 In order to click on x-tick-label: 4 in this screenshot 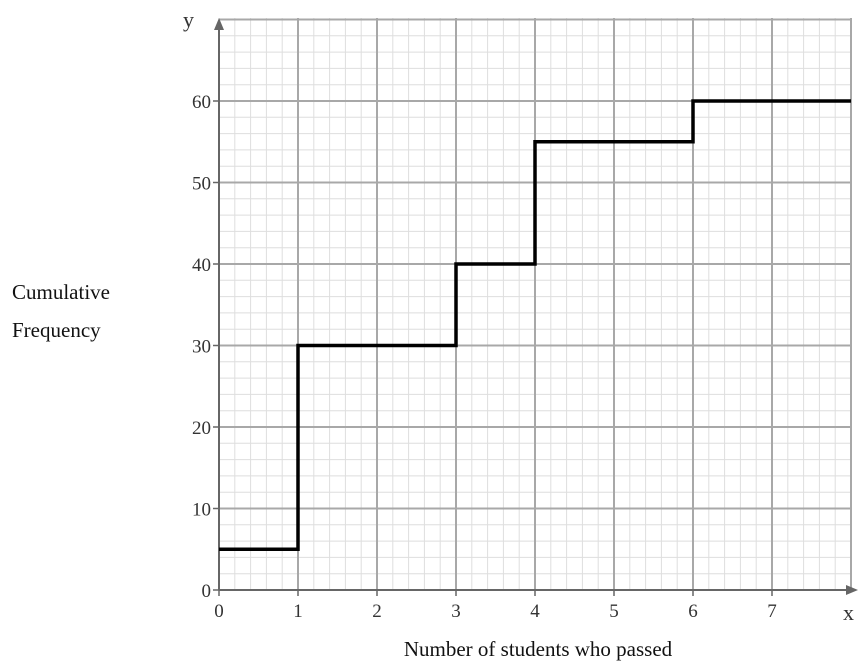, I will do `click(535, 611)`.